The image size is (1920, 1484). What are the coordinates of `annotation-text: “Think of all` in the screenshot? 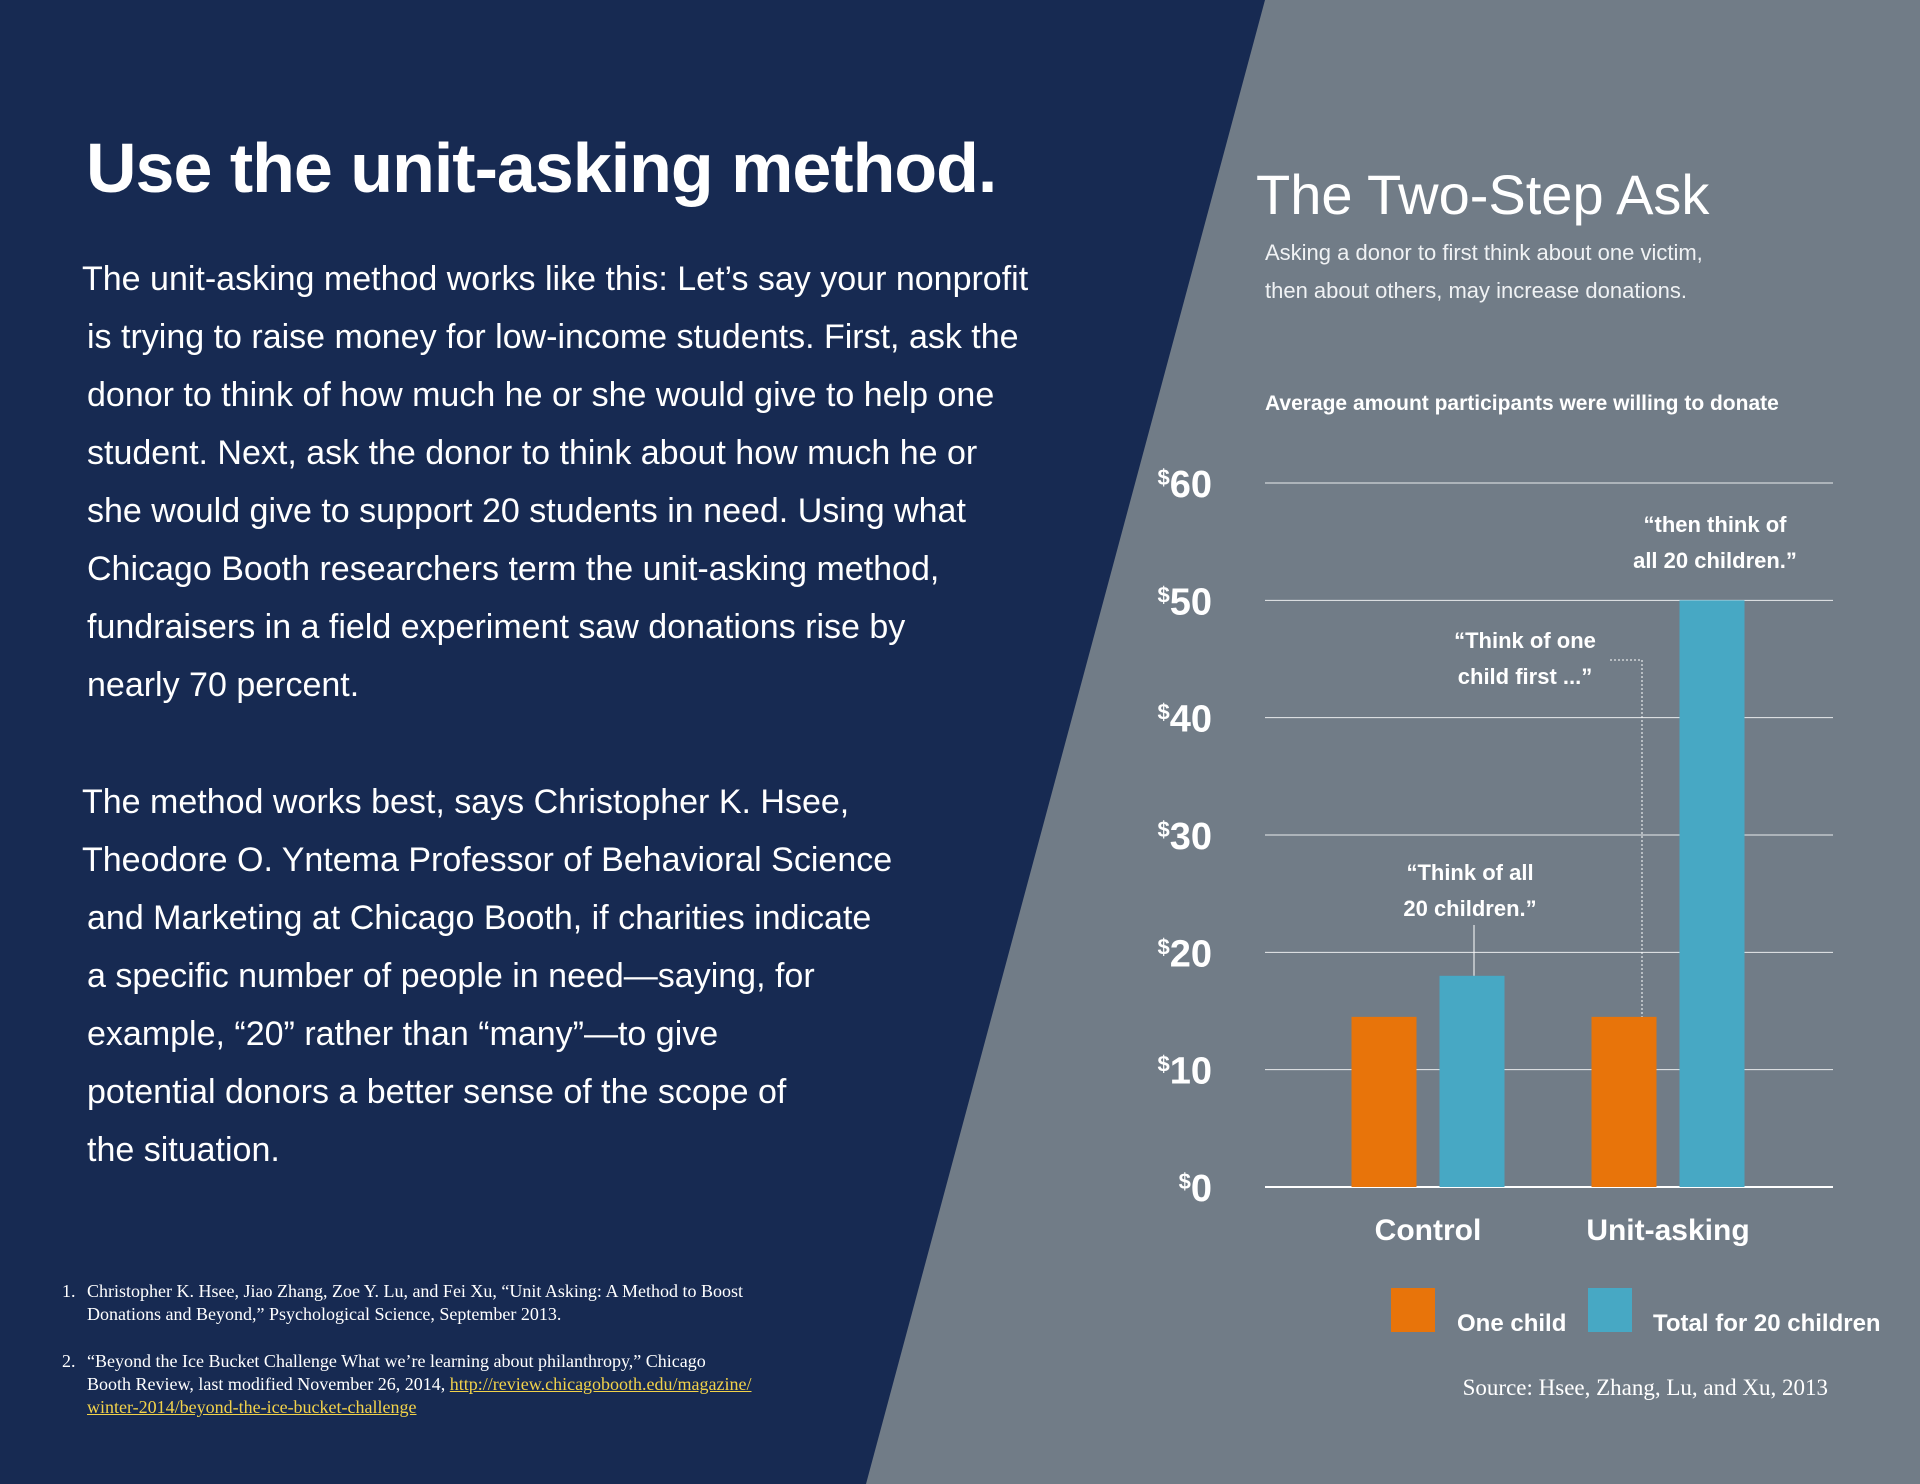 It's located at (1469, 872).